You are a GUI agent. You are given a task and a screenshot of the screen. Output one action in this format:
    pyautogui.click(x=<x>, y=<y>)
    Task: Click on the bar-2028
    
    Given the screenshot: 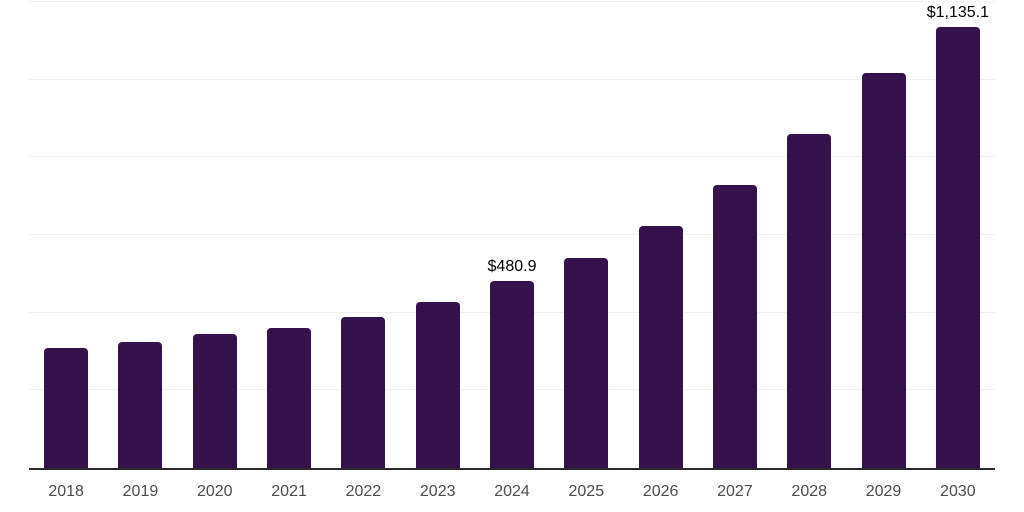 What is the action you would take?
    pyautogui.click(x=809, y=301)
    